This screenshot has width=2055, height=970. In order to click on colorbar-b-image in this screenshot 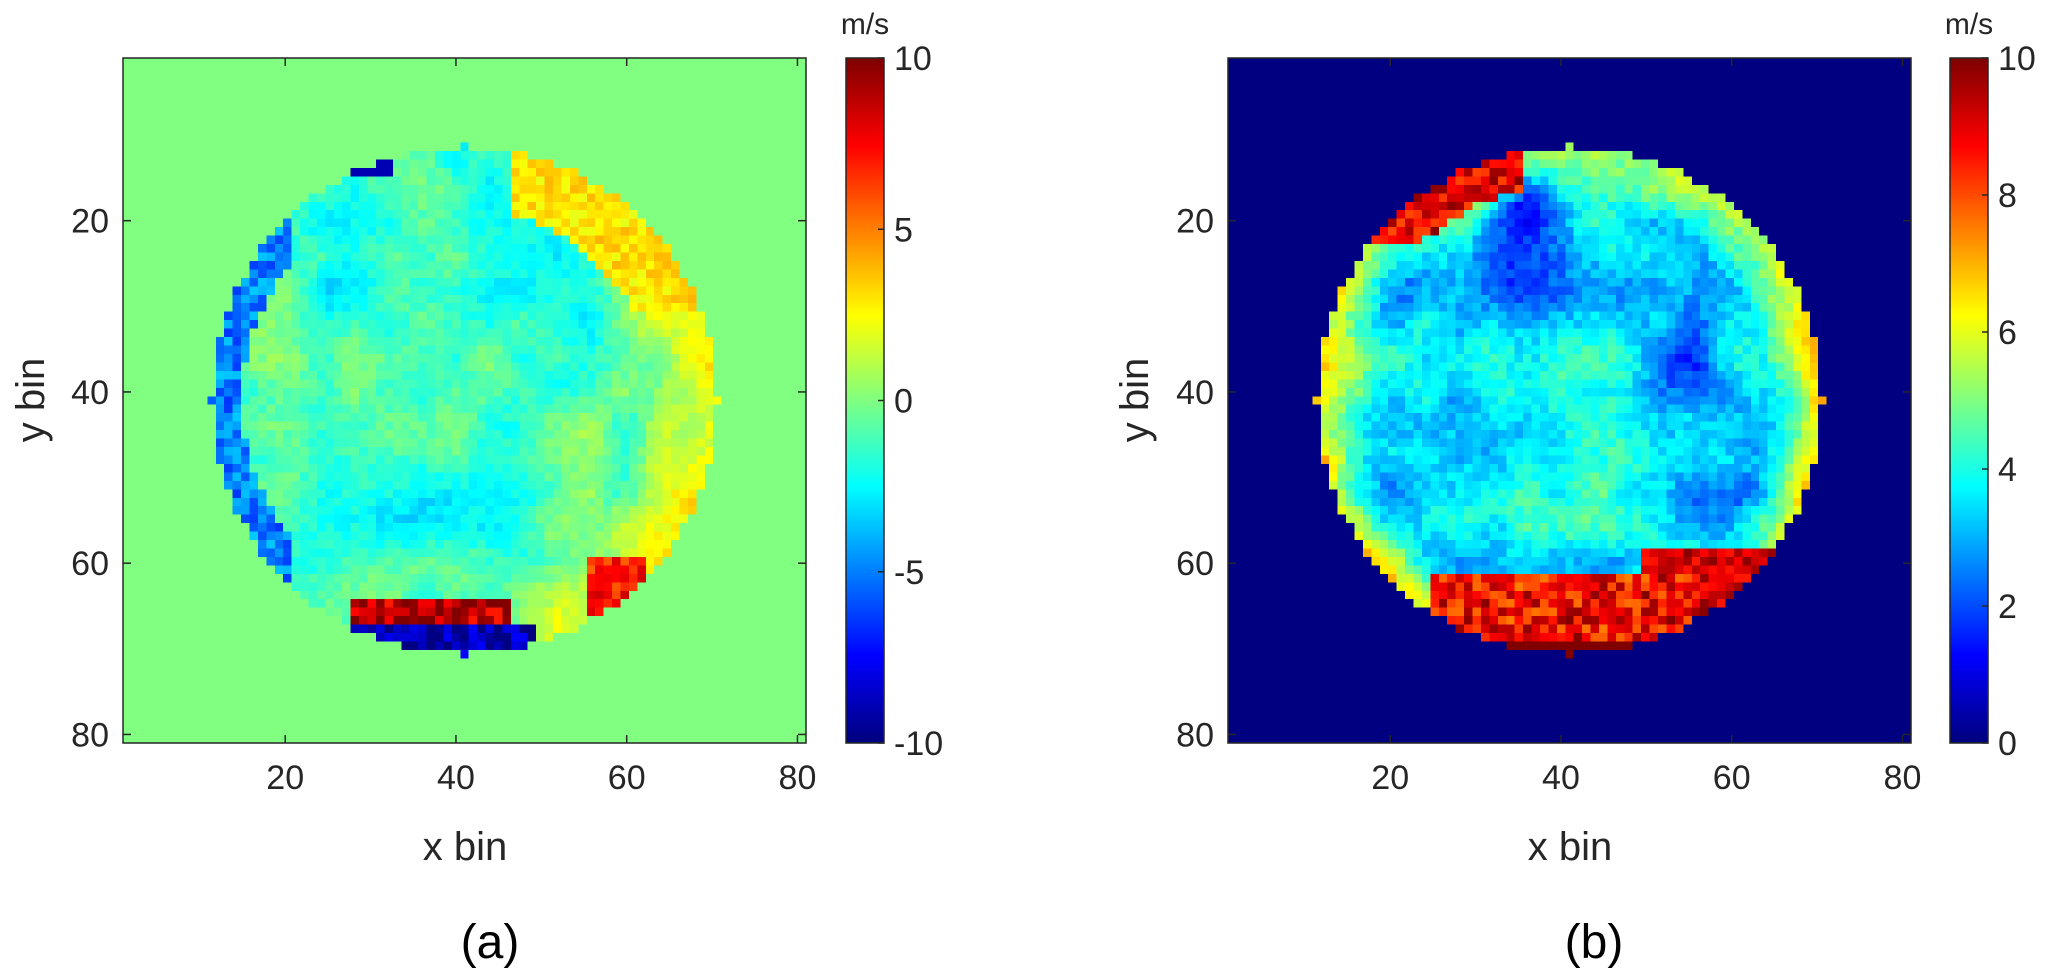, I will do `click(1969, 400)`.